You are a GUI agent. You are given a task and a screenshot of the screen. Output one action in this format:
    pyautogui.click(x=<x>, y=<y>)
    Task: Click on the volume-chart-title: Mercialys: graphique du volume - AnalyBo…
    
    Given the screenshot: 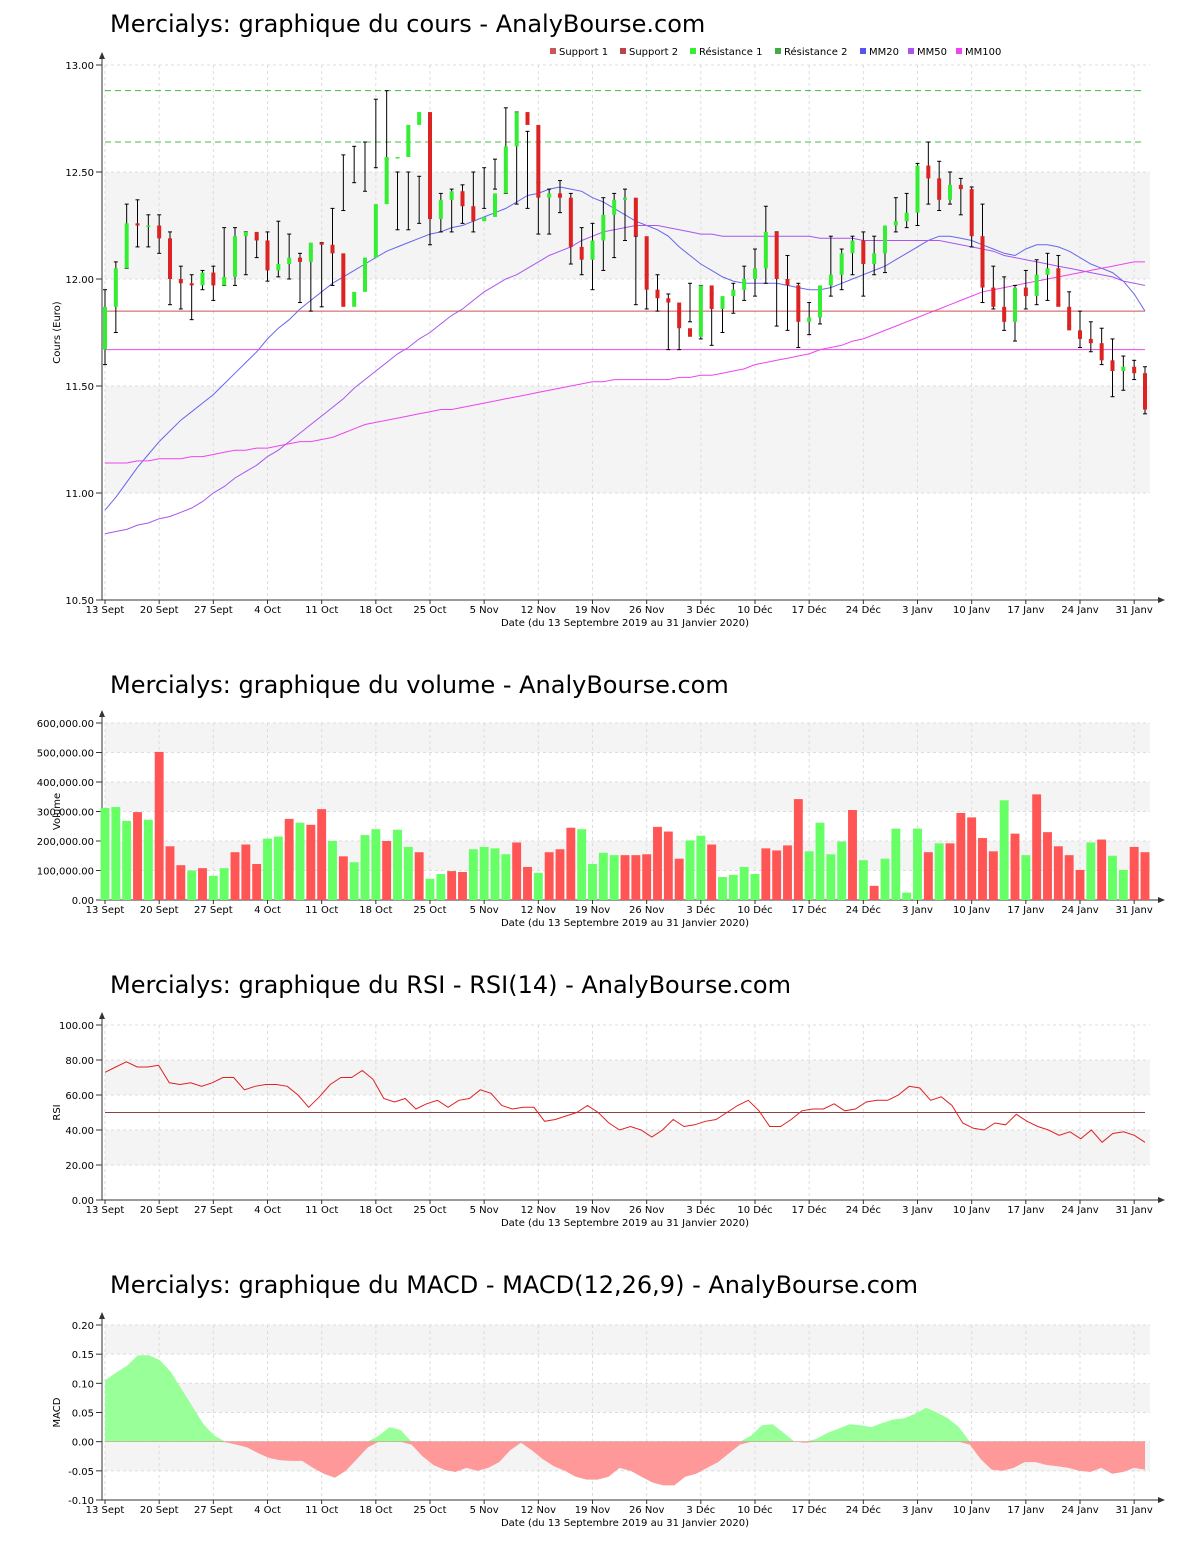 What is the action you would take?
    pyautogui.click(x=419, y=685)
    